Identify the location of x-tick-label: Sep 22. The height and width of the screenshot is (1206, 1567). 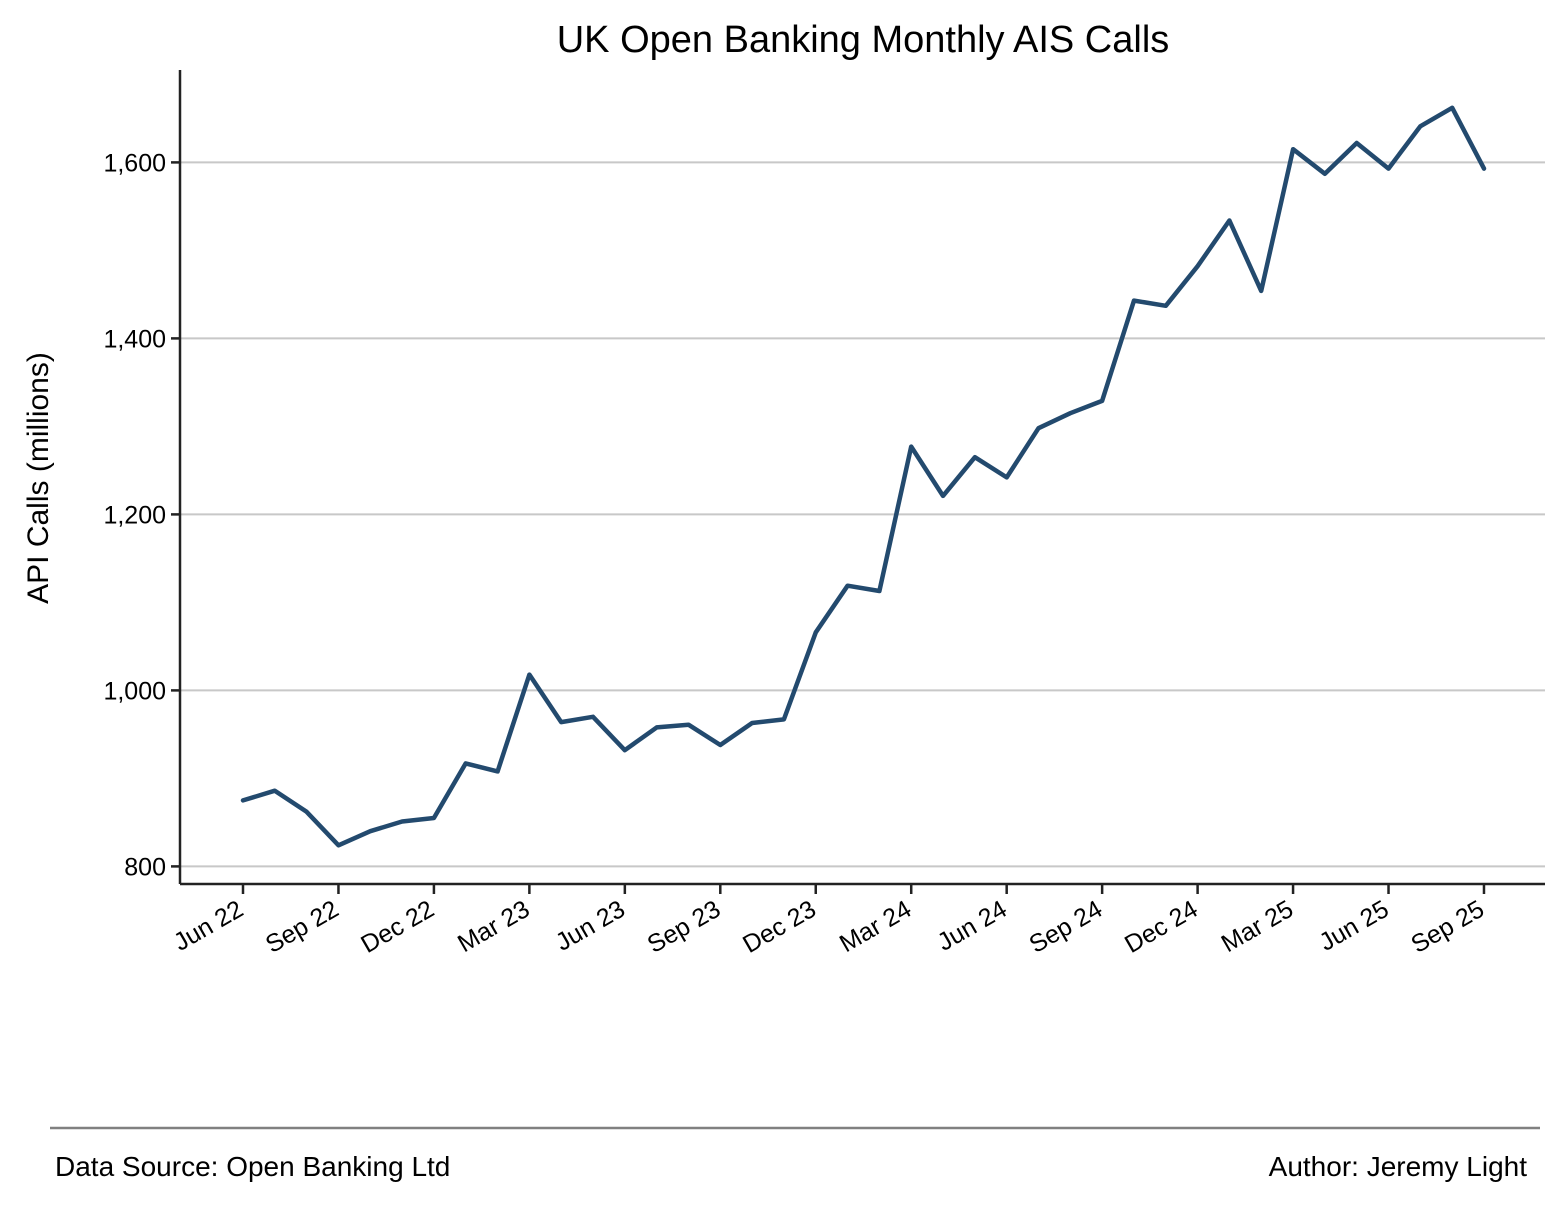
(302, 927).